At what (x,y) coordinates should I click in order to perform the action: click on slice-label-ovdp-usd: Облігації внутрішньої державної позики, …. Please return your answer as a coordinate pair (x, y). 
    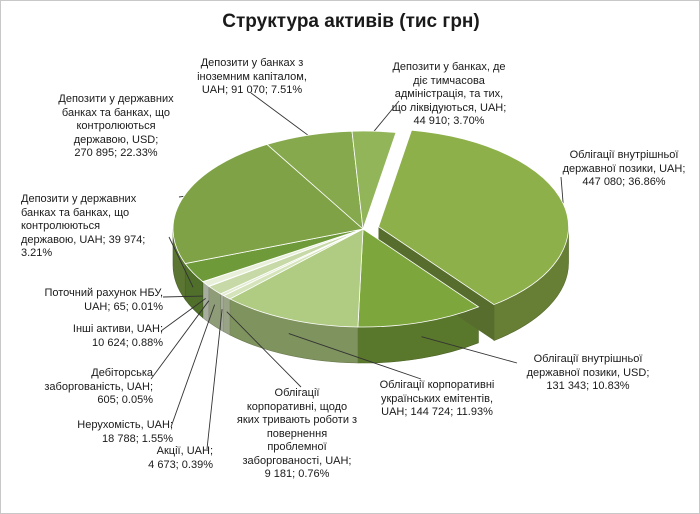
    Looking at the image, I should click on (588, 372).